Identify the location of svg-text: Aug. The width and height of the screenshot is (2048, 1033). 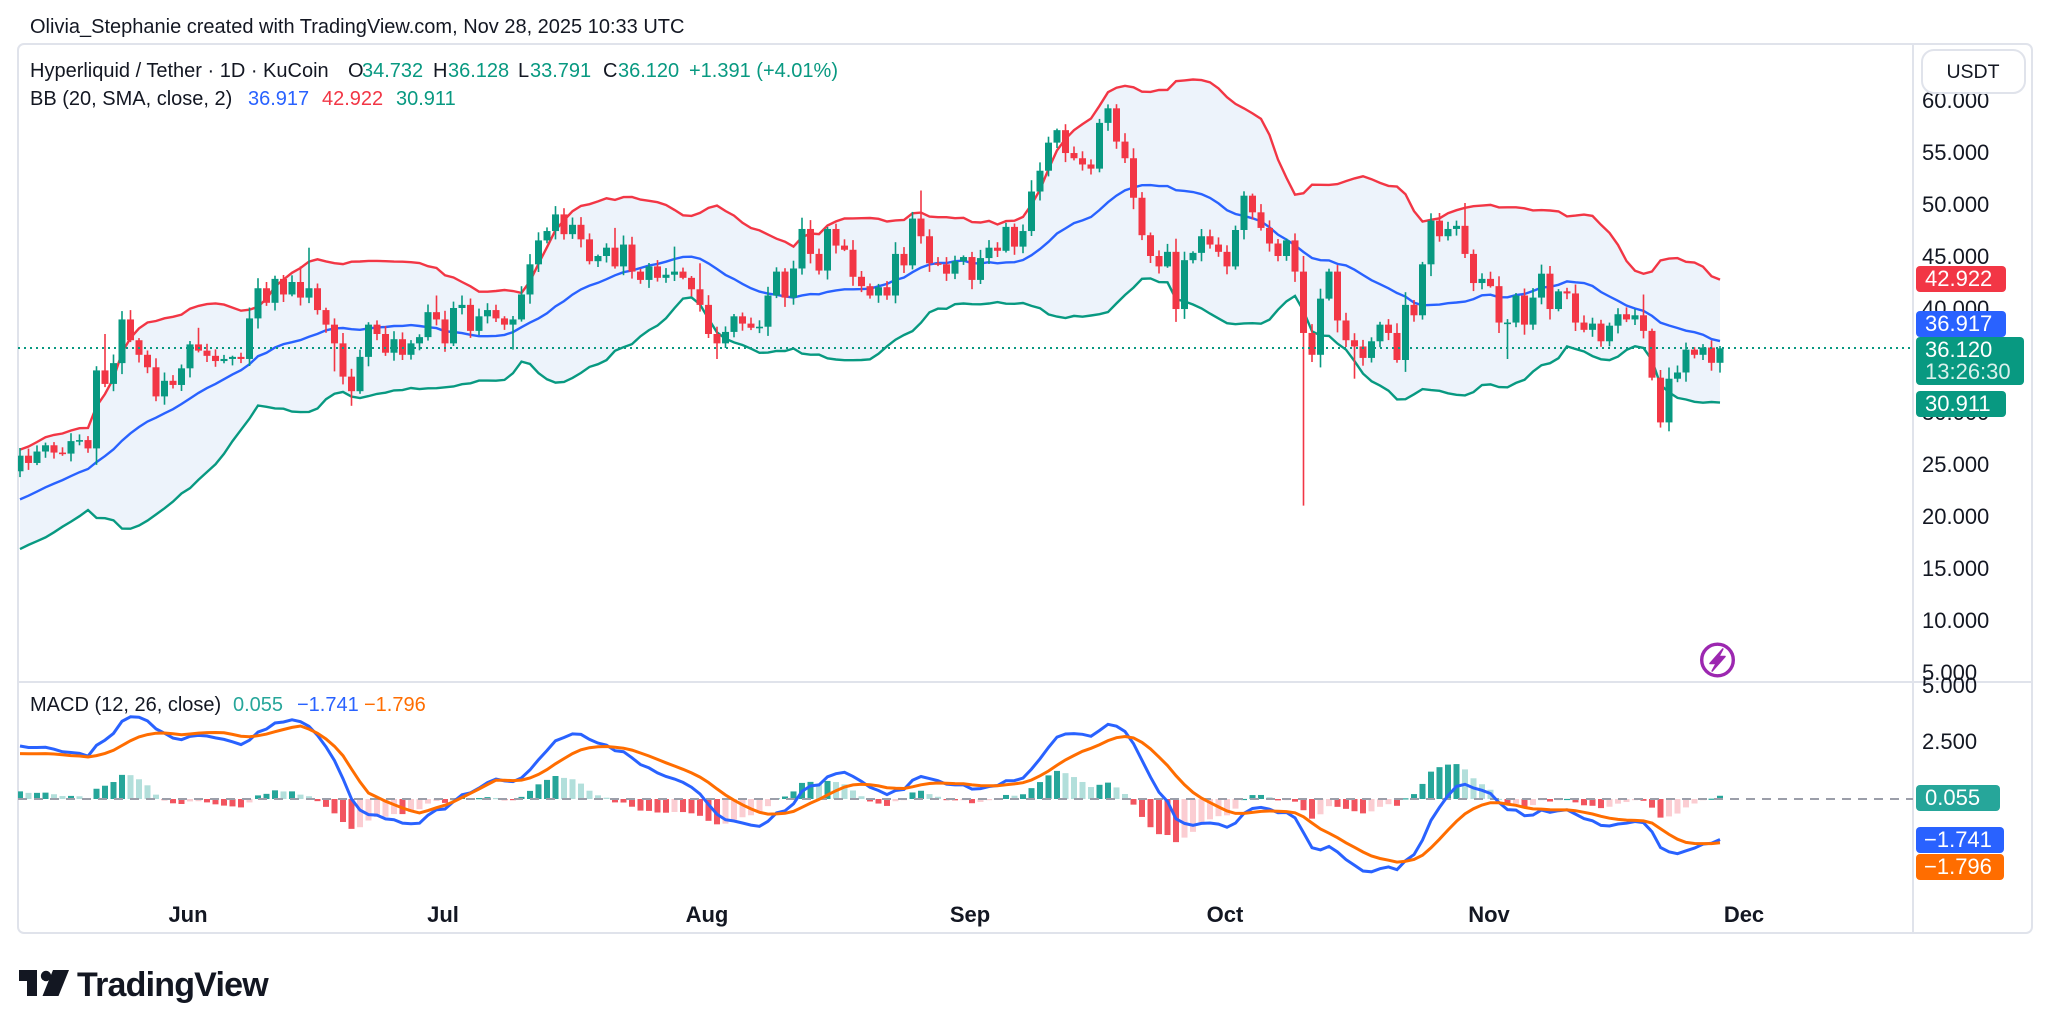
(707, 914).